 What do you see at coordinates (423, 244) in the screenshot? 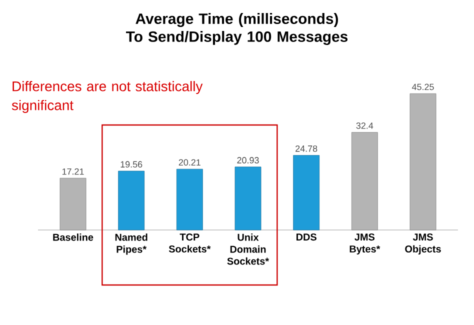
I see `x-tick-label: JMS Objects` at bounding box center [423, 244].